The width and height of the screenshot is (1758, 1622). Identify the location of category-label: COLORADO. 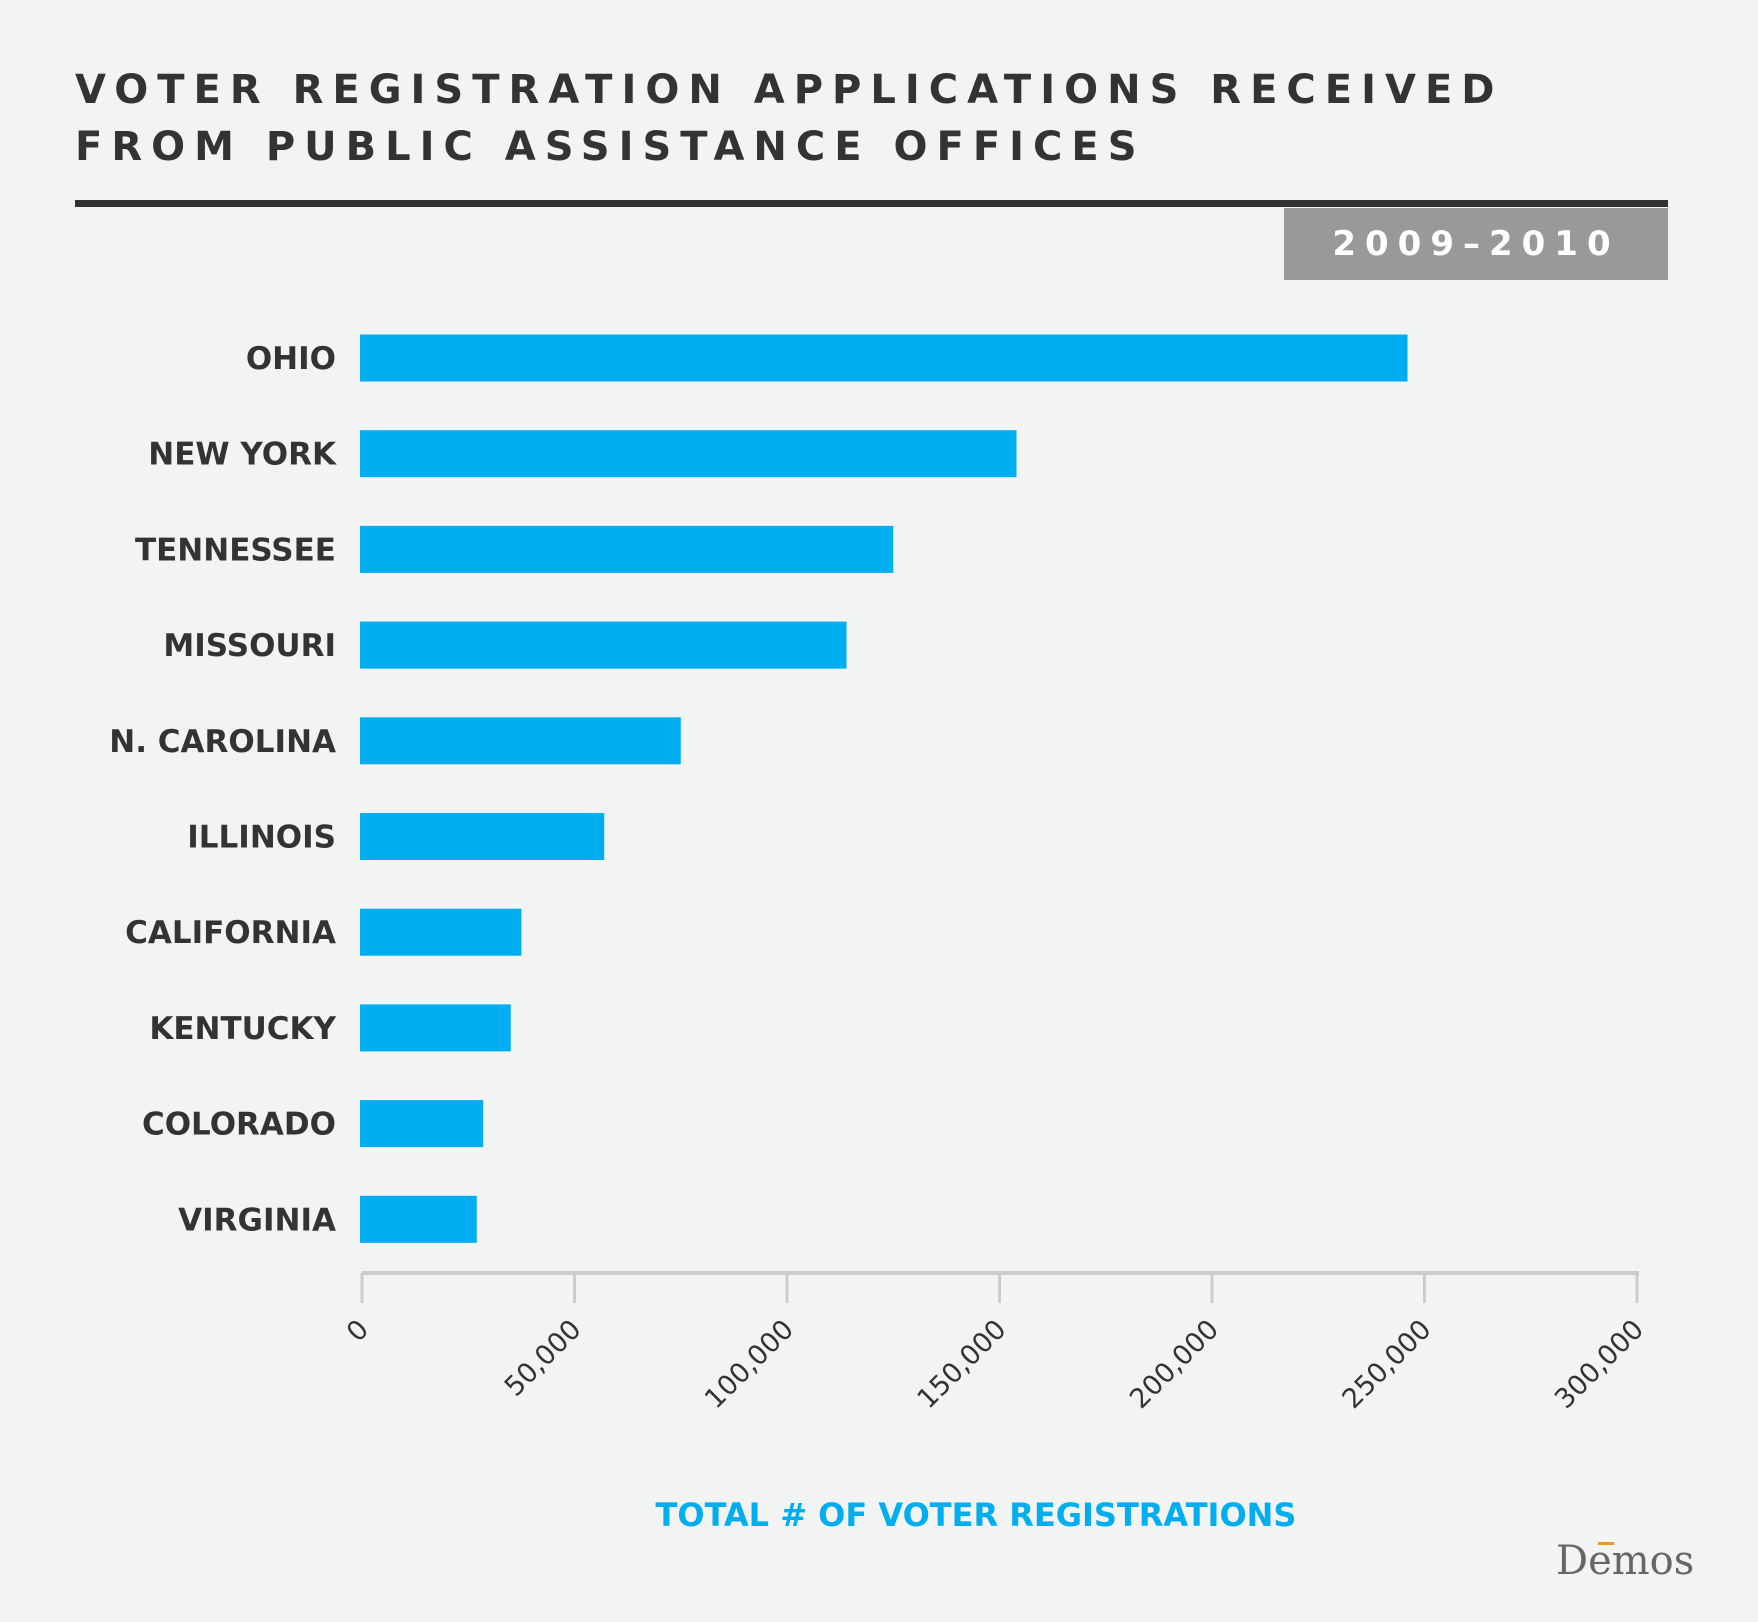
(239, 1125).